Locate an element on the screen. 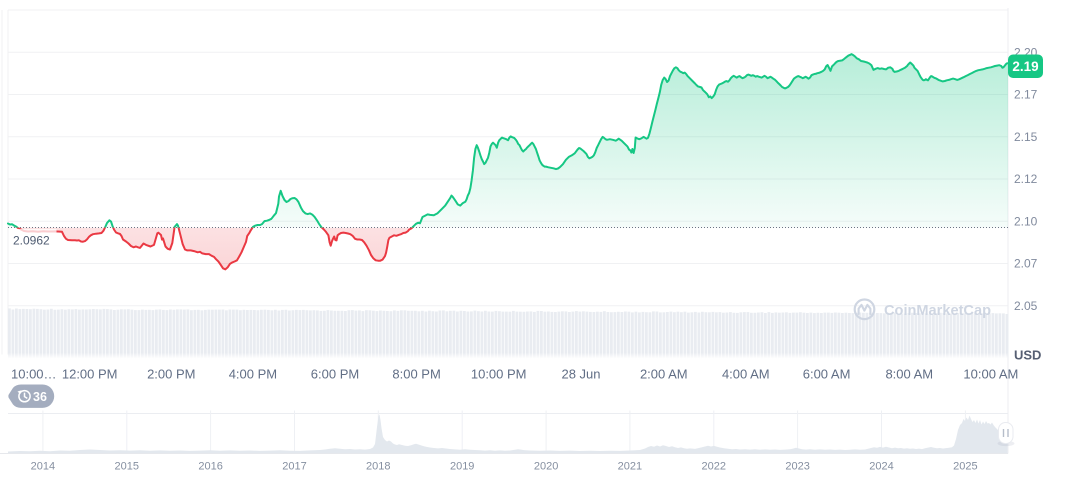 This screenshot has height=482, width=1072. svg-text: 6:00 PM is located at coordinates (335, 374).